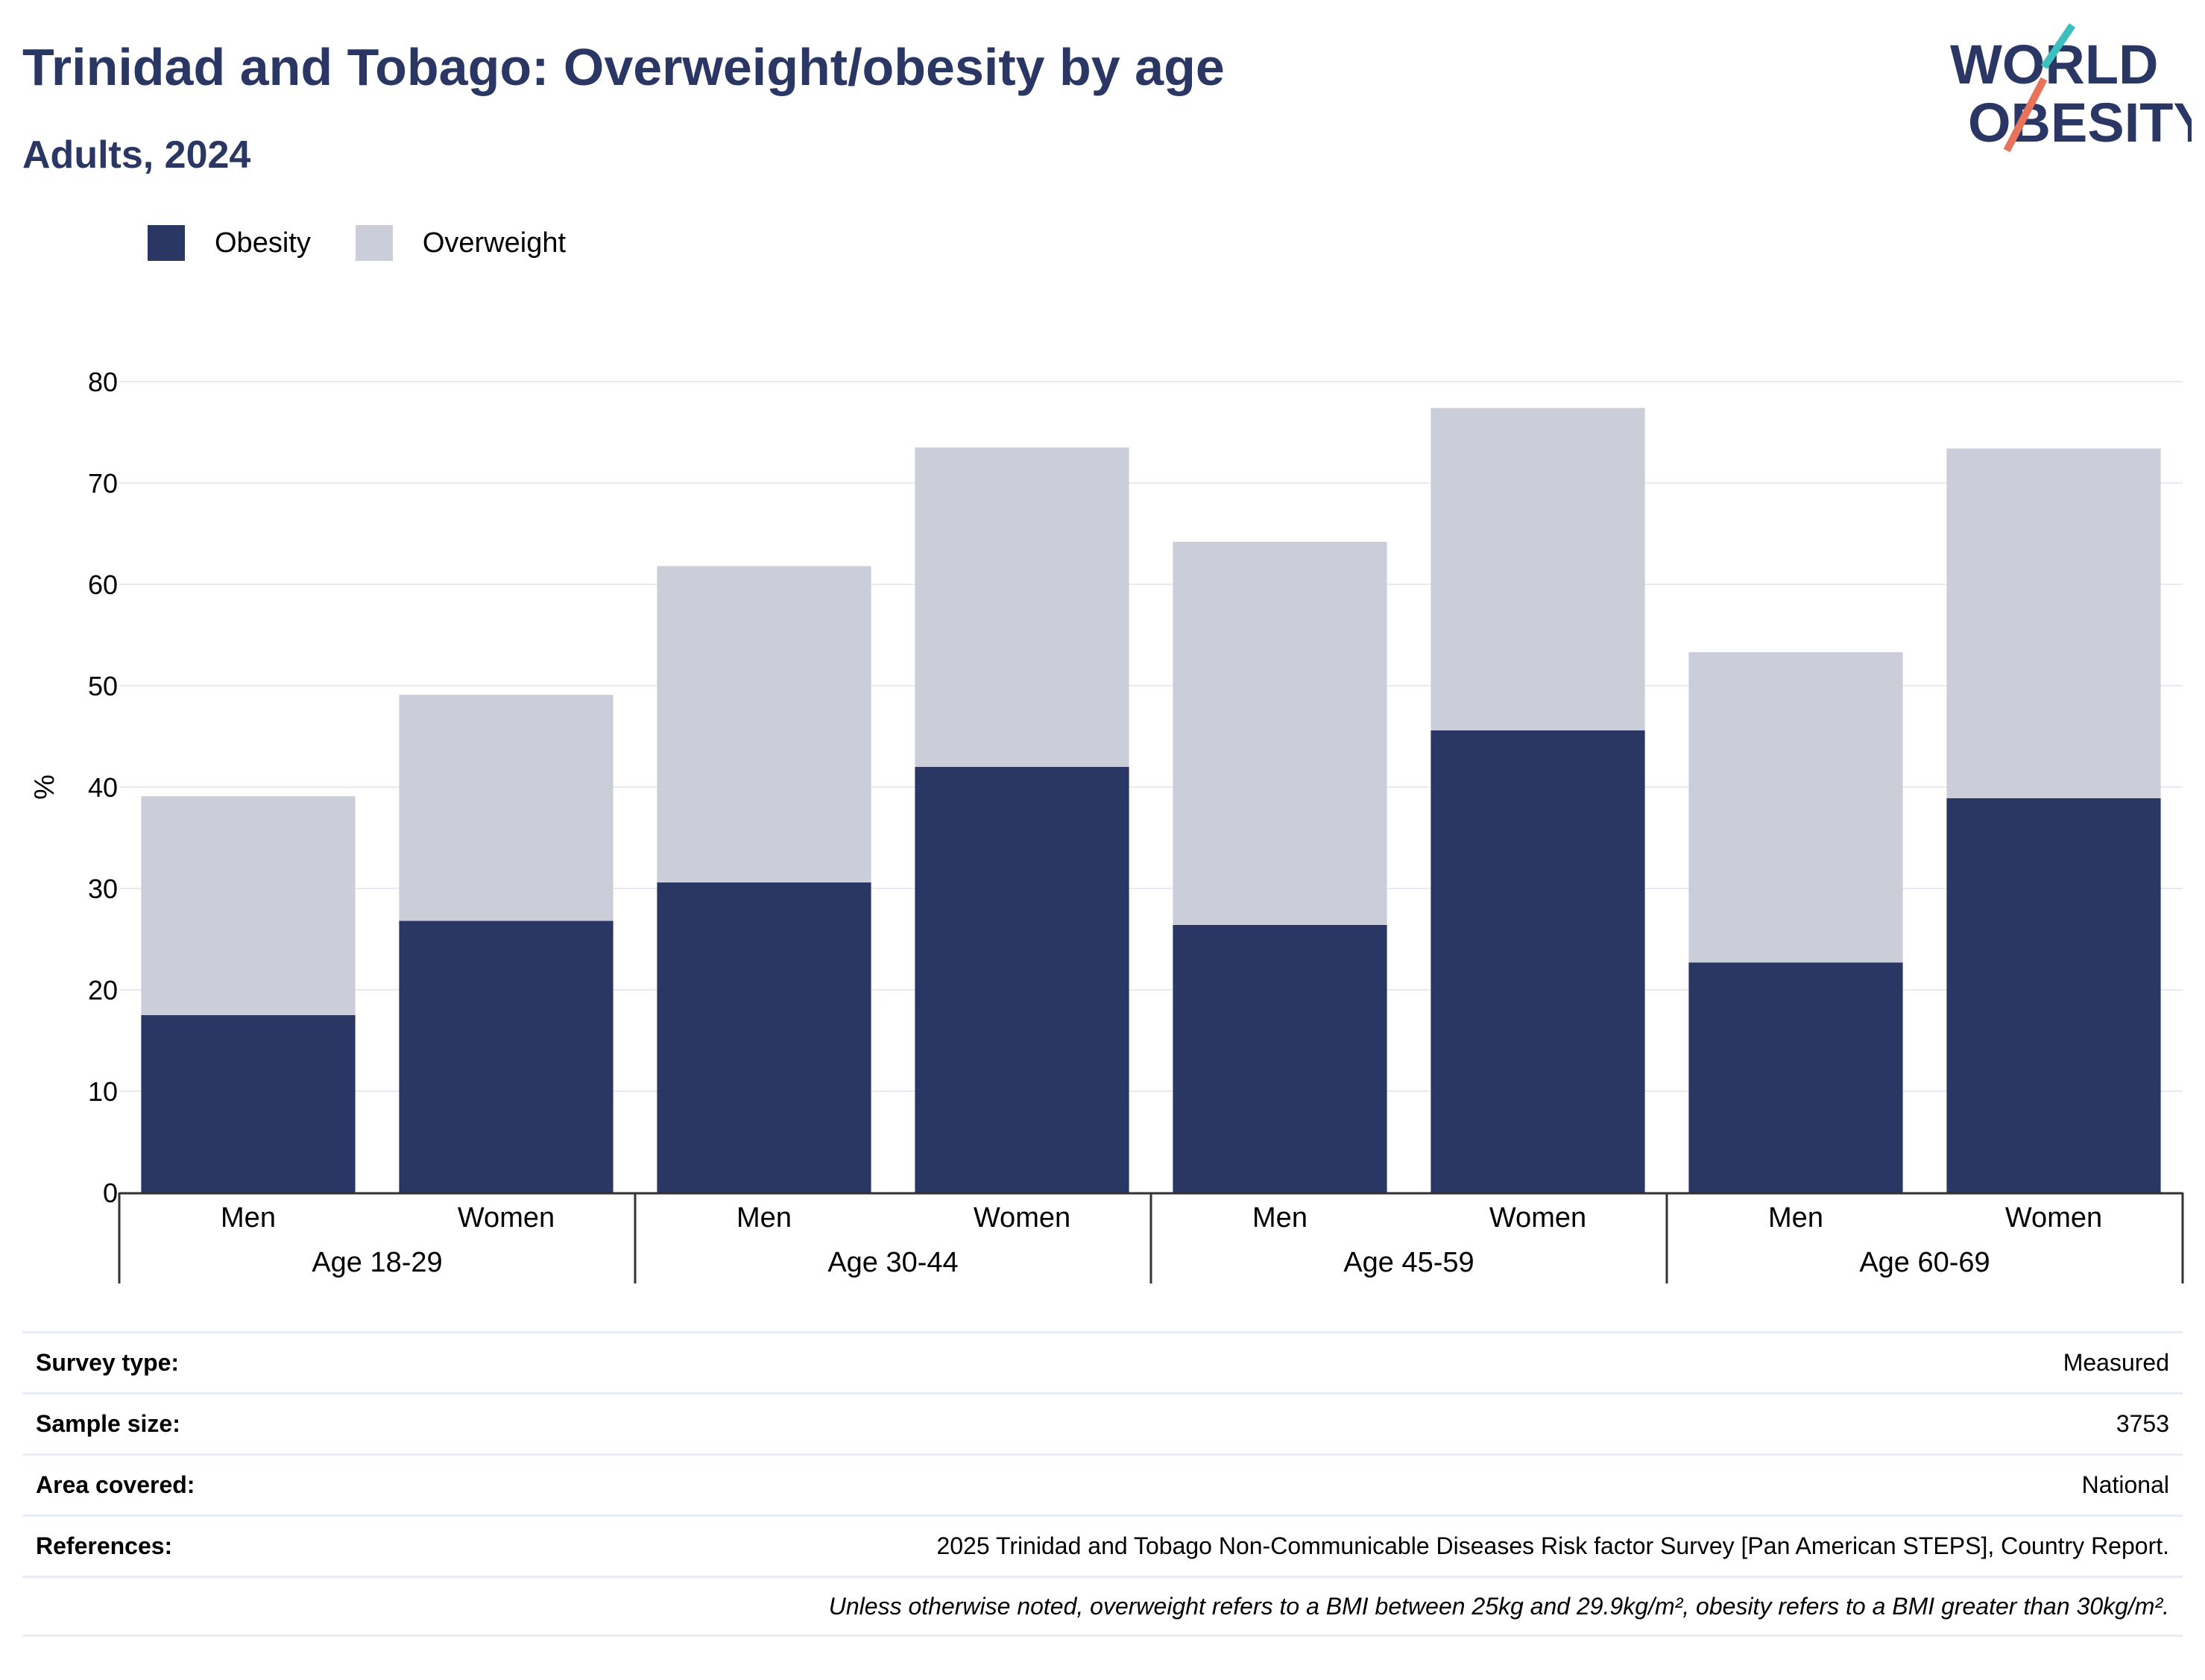 The width and height of the screenshot is (2205, 1680). I want to click on legend-item-overweight: Overweight, so click(461, 243).